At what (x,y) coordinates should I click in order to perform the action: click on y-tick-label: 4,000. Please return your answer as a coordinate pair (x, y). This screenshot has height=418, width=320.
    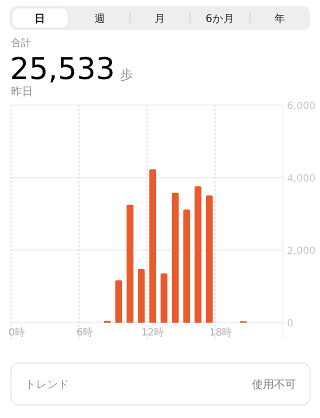
    Looking at the image, I should click on (301, 179).